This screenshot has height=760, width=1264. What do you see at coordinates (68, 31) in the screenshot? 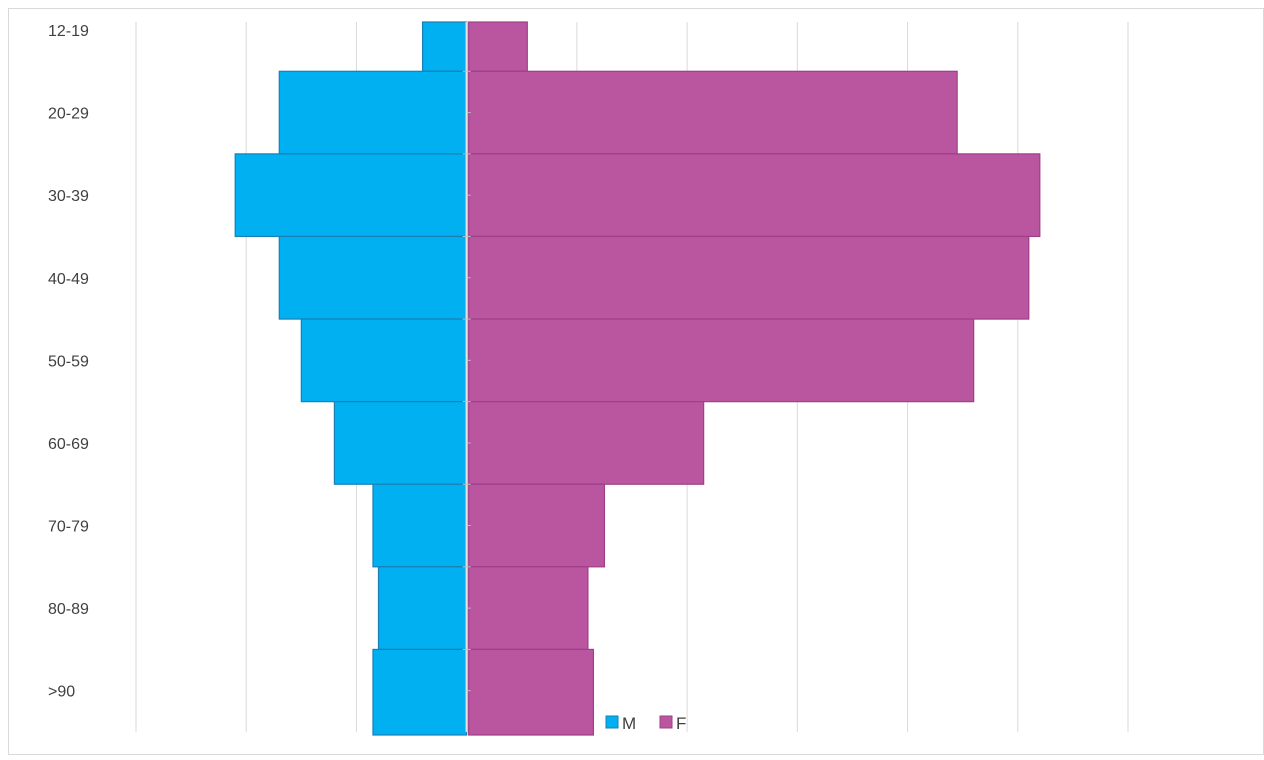
I see `category-label: 12-19` at bounding box center [68, 31].